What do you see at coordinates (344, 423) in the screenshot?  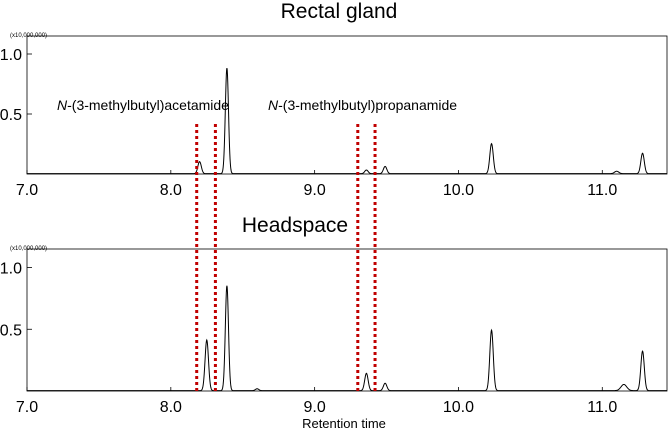 I see `x-axis-label: Retention time` at bounding box center [344, 423].